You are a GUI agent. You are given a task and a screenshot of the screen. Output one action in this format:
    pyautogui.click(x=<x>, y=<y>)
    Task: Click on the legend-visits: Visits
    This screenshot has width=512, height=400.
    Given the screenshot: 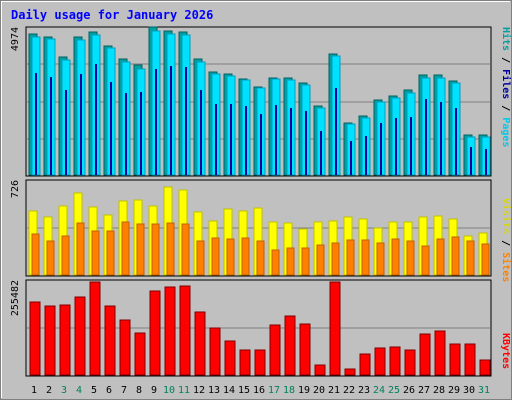 What is the action you would take?
    pyautogui.click(x=506, y=216)
    